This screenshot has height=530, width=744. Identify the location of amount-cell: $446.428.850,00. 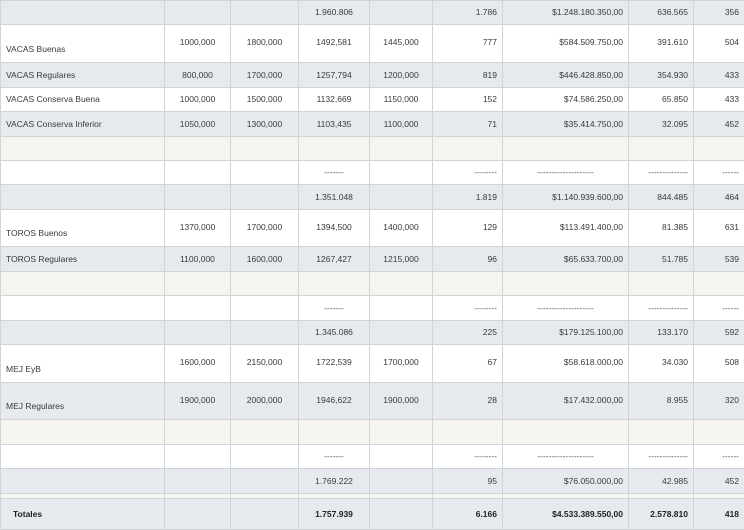
(566, 75).